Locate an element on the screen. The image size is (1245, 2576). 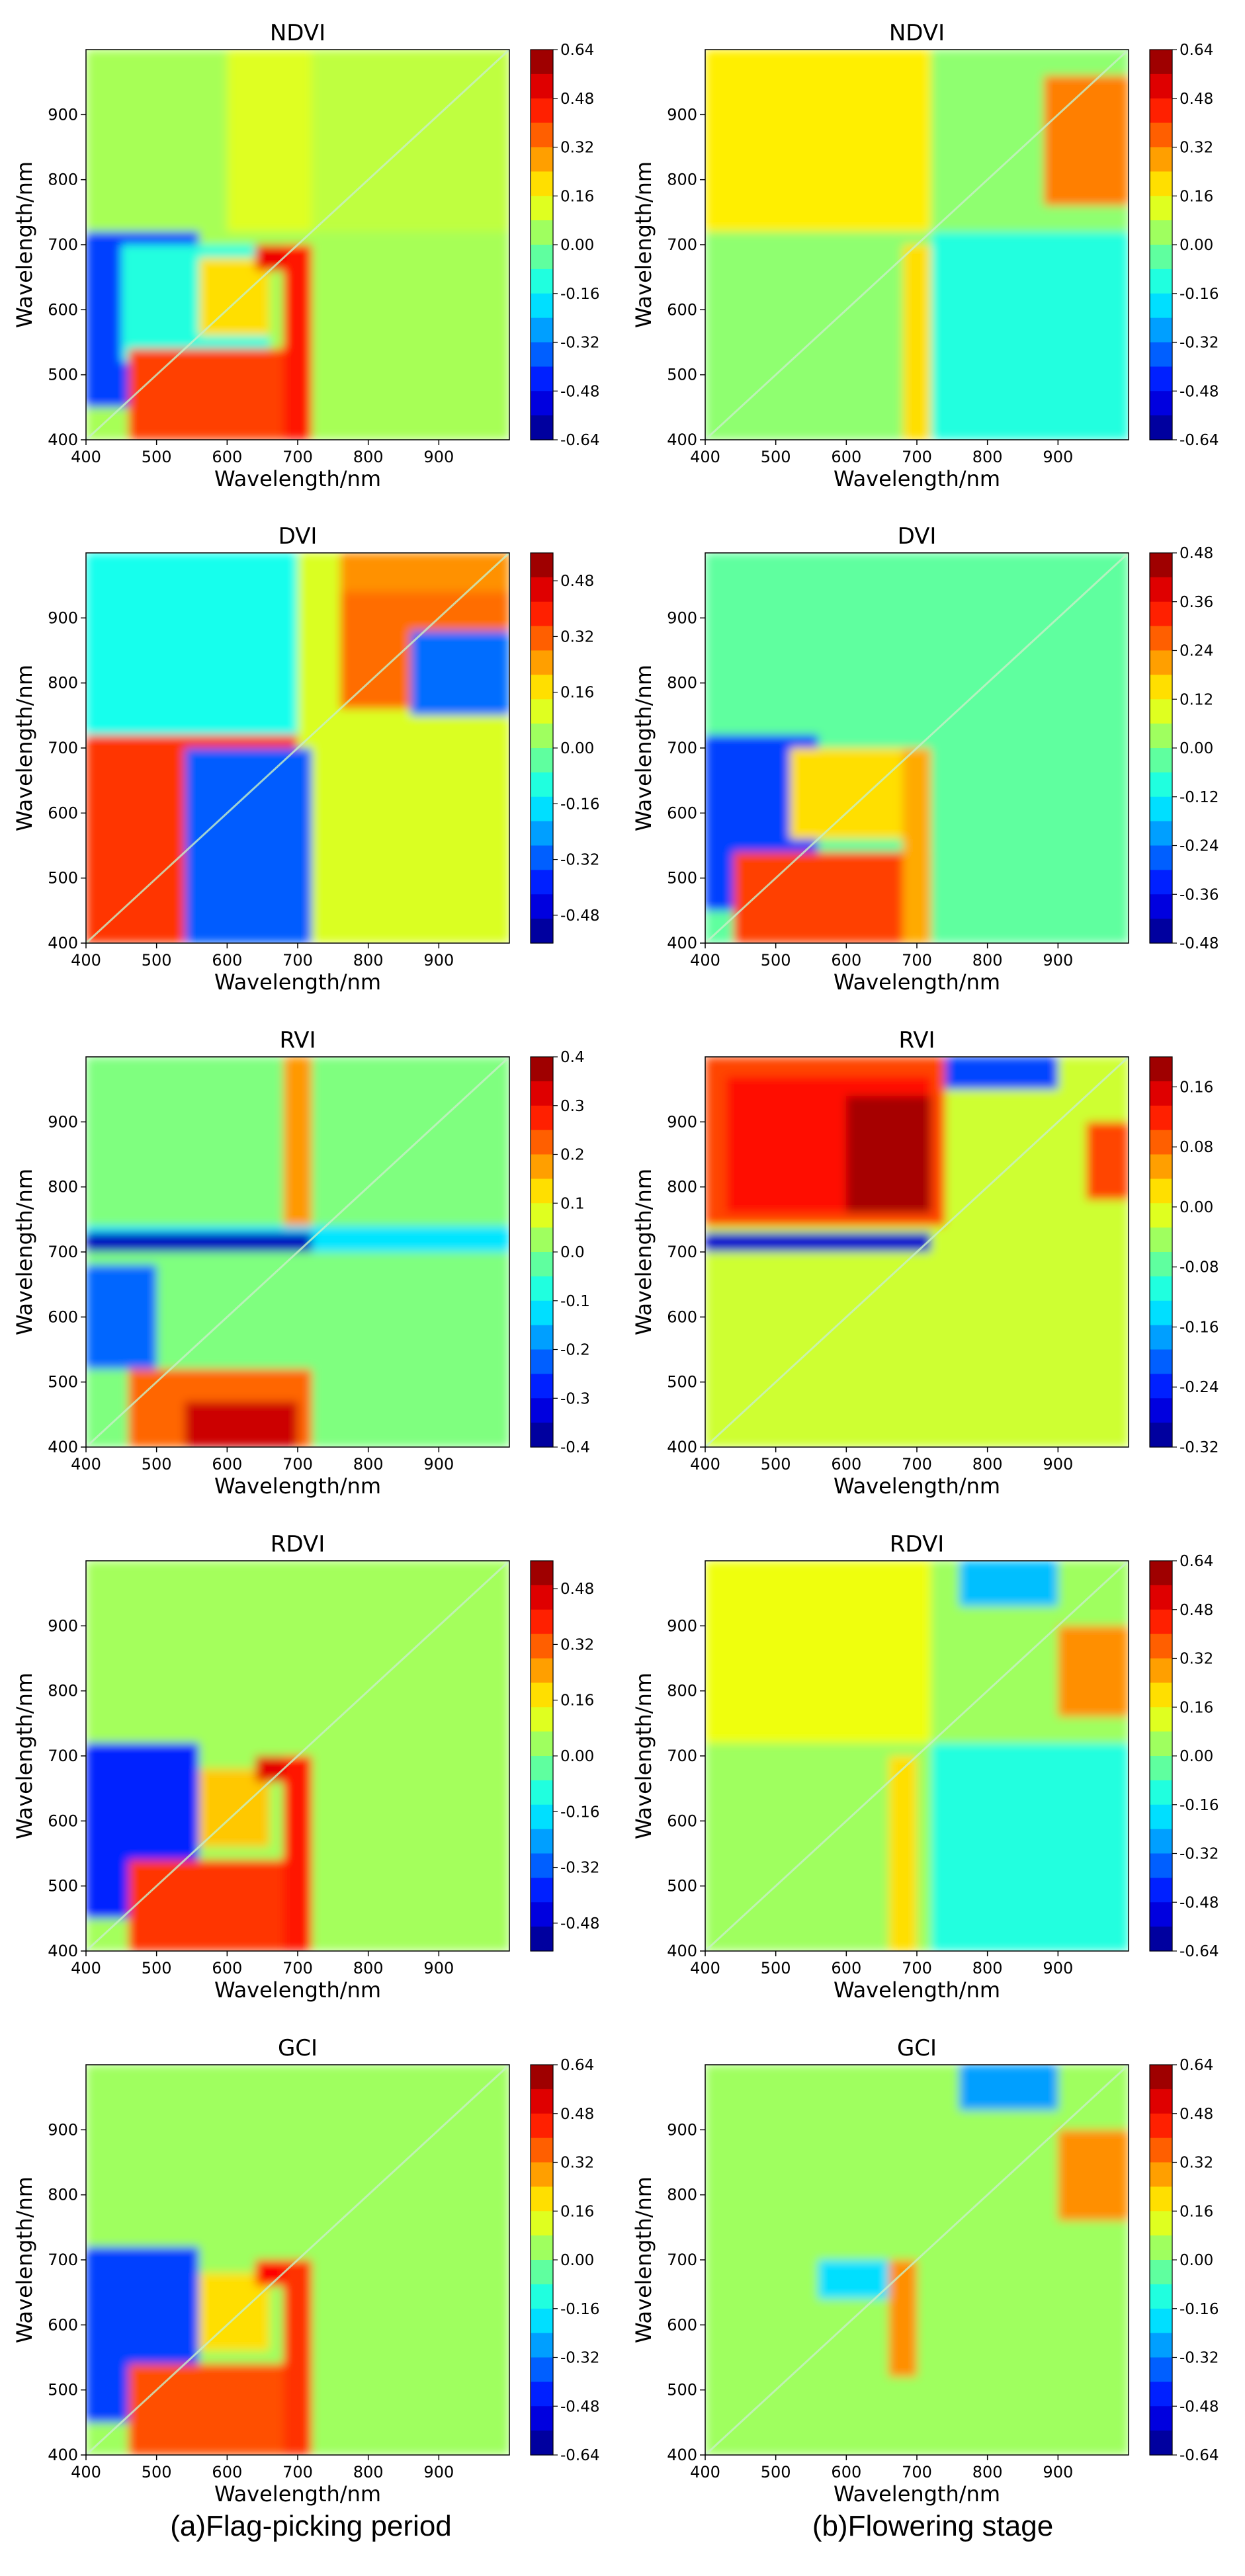
colorbar-tick-label: -0.12 is located at coordinates (1199, 798).